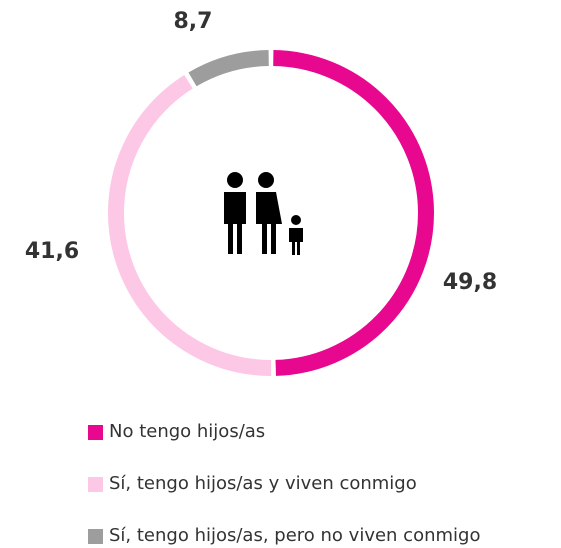 Image resolution: width=561 pixels, height=548 pixels. Describe the element at coordinates (52, 251) in the screenshot. I see `value-label: 41,6` at that location.